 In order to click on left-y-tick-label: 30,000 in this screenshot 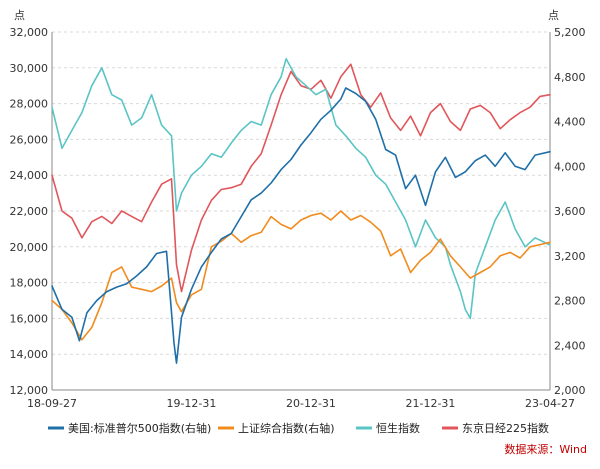, I will do `click(29, 68)`.